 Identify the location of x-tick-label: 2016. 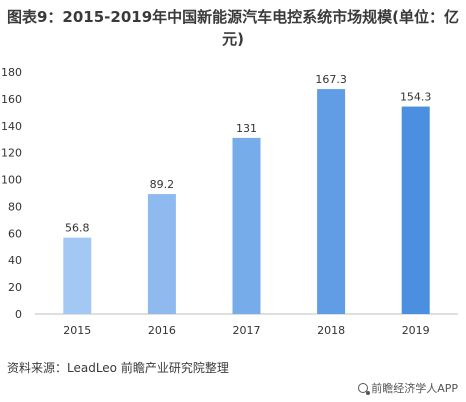
(162, 330).